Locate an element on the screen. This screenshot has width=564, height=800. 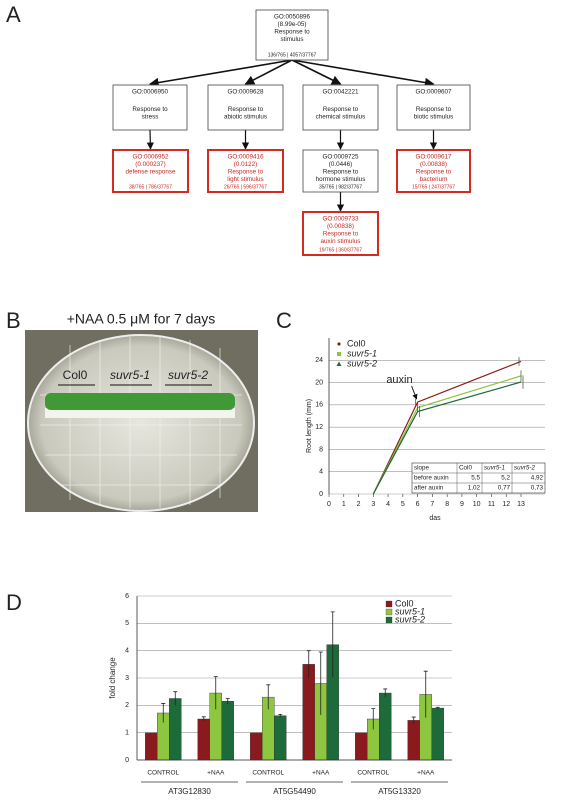
table-cell: after auxin is located at coordinates (429, 488).